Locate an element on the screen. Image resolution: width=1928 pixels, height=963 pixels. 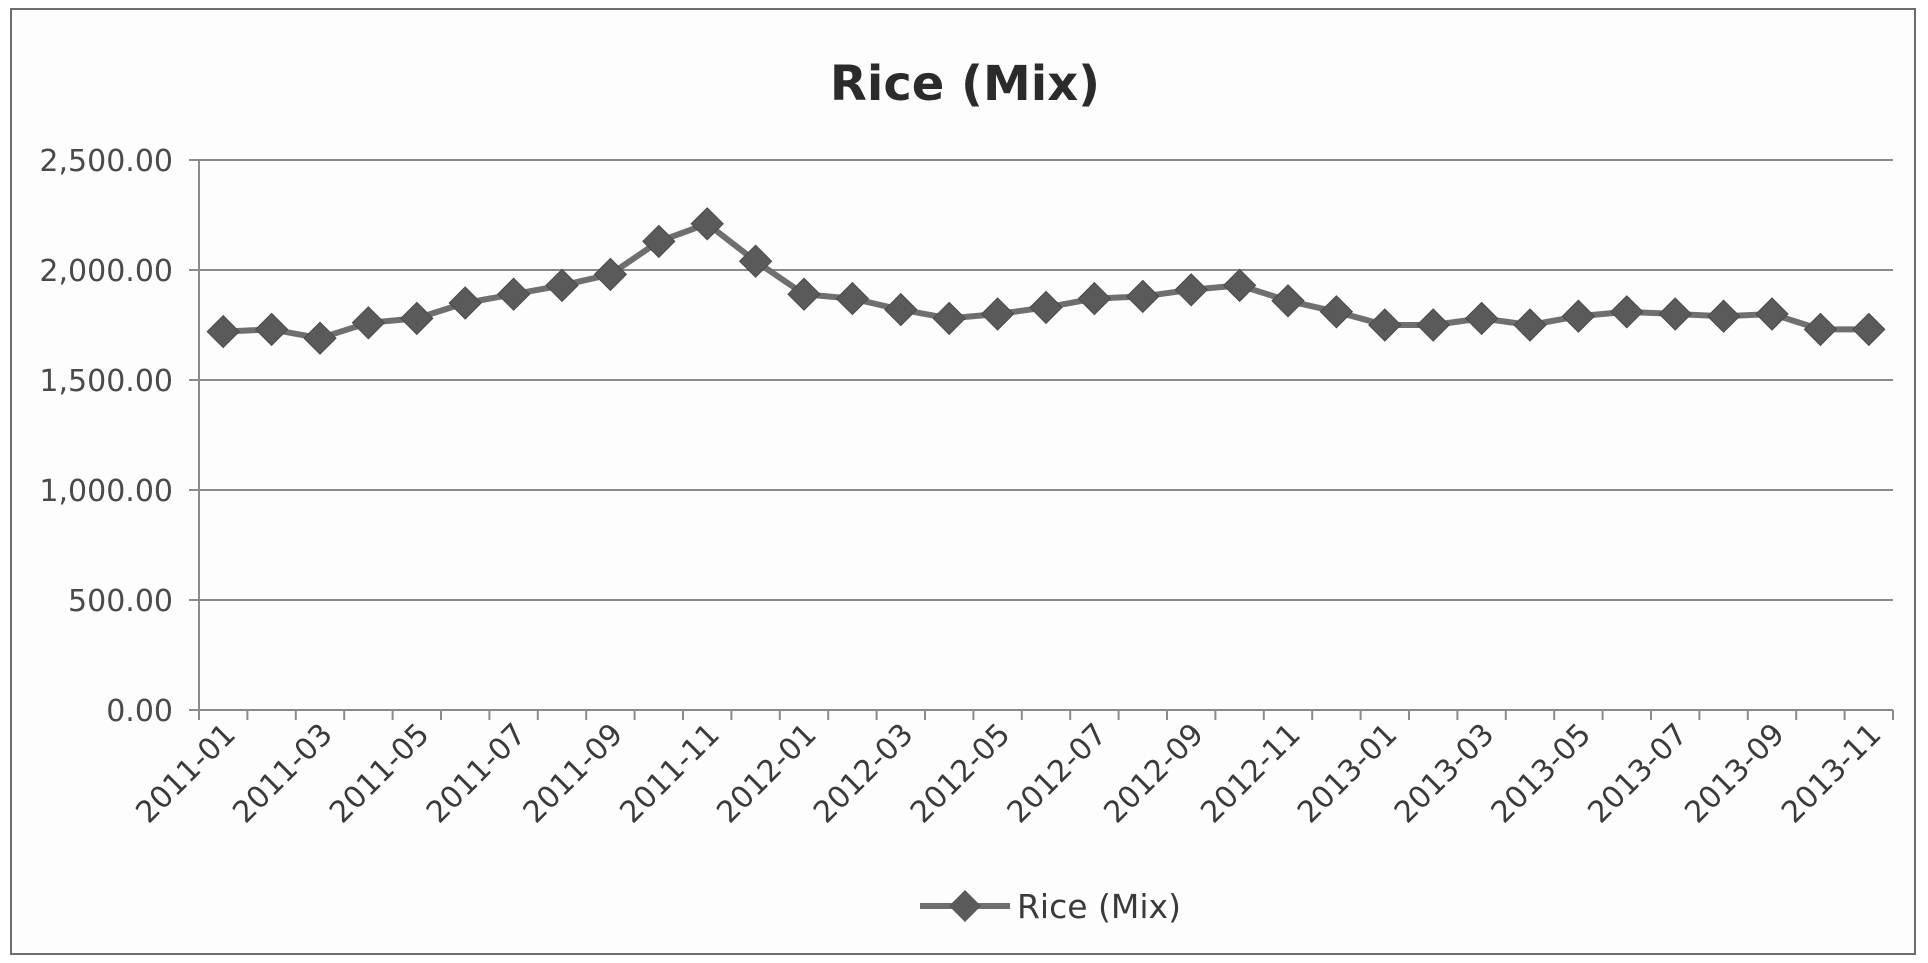
x-tick-label: 2012-07 is located at coordinates (1057, 773).